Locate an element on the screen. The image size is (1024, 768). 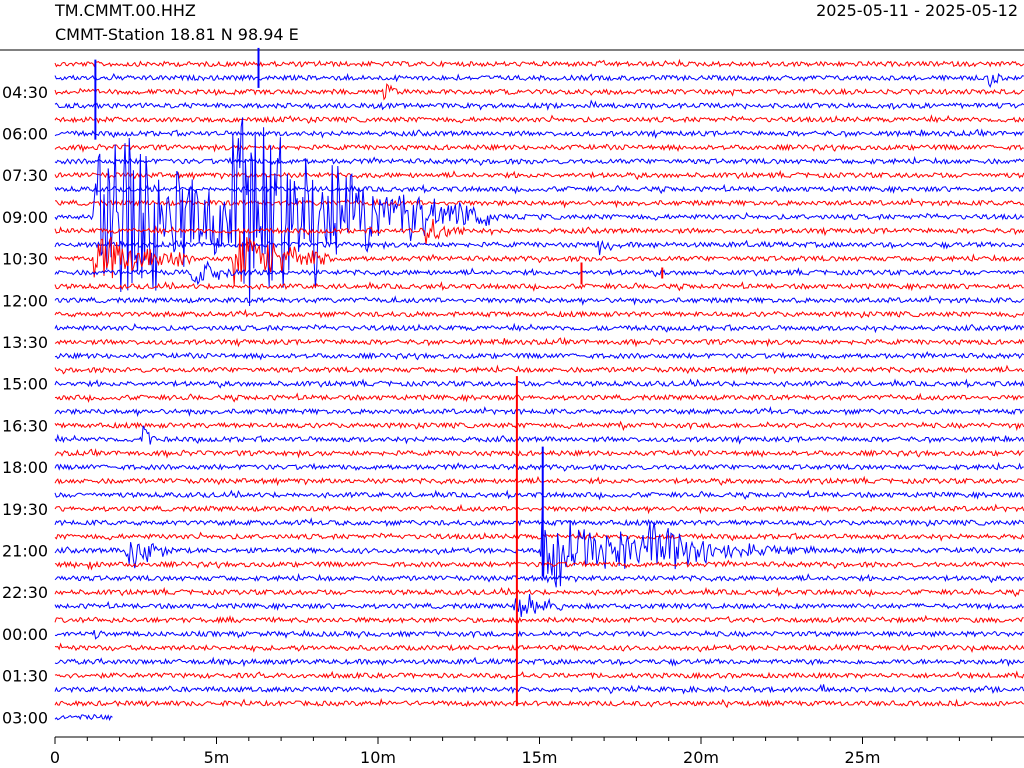
y-tick-label: 22:30 is located at coordinates (25, 592).